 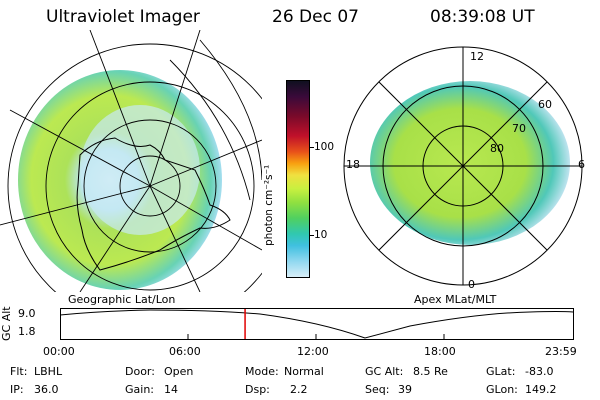 I want to click on colorbar-tick-10: 10, so click(x=321, y=235).